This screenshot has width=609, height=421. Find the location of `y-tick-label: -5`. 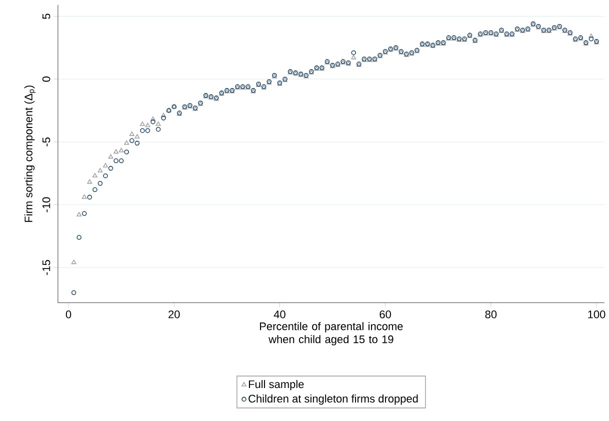

y-tick-label: -5 is located at coordinates (46, 142).